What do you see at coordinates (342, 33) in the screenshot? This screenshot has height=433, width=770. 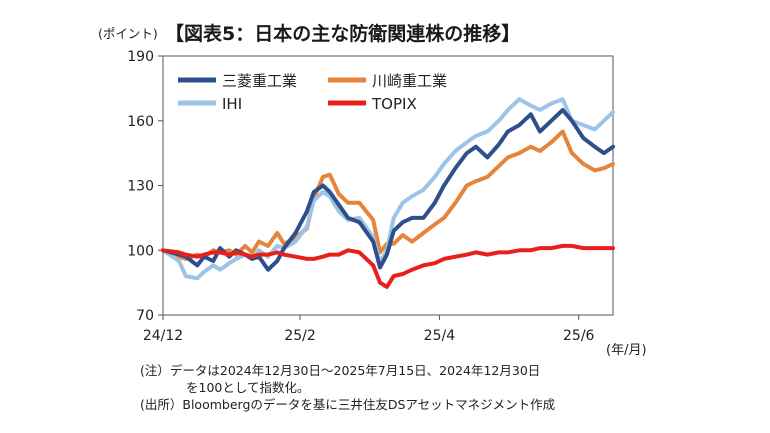 I see `chart-title: 【図表5：日本の主な防衛関連株の推移】` at bounding box center [342, 33].